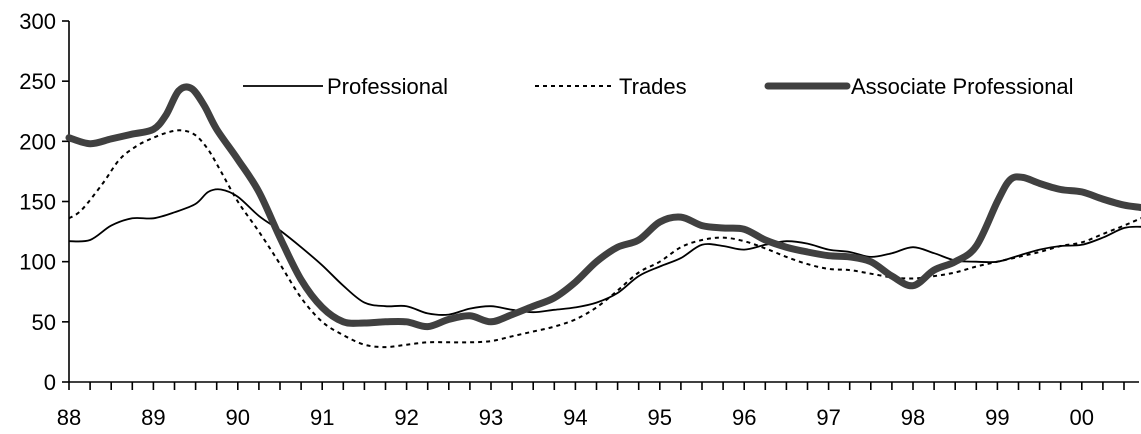 This screenshot has width=1141, height=434. What do you see at coordinates (1082, 417) in the screenshot?
I see `x-tick-label: 00` at bounding box center [1082, 417].